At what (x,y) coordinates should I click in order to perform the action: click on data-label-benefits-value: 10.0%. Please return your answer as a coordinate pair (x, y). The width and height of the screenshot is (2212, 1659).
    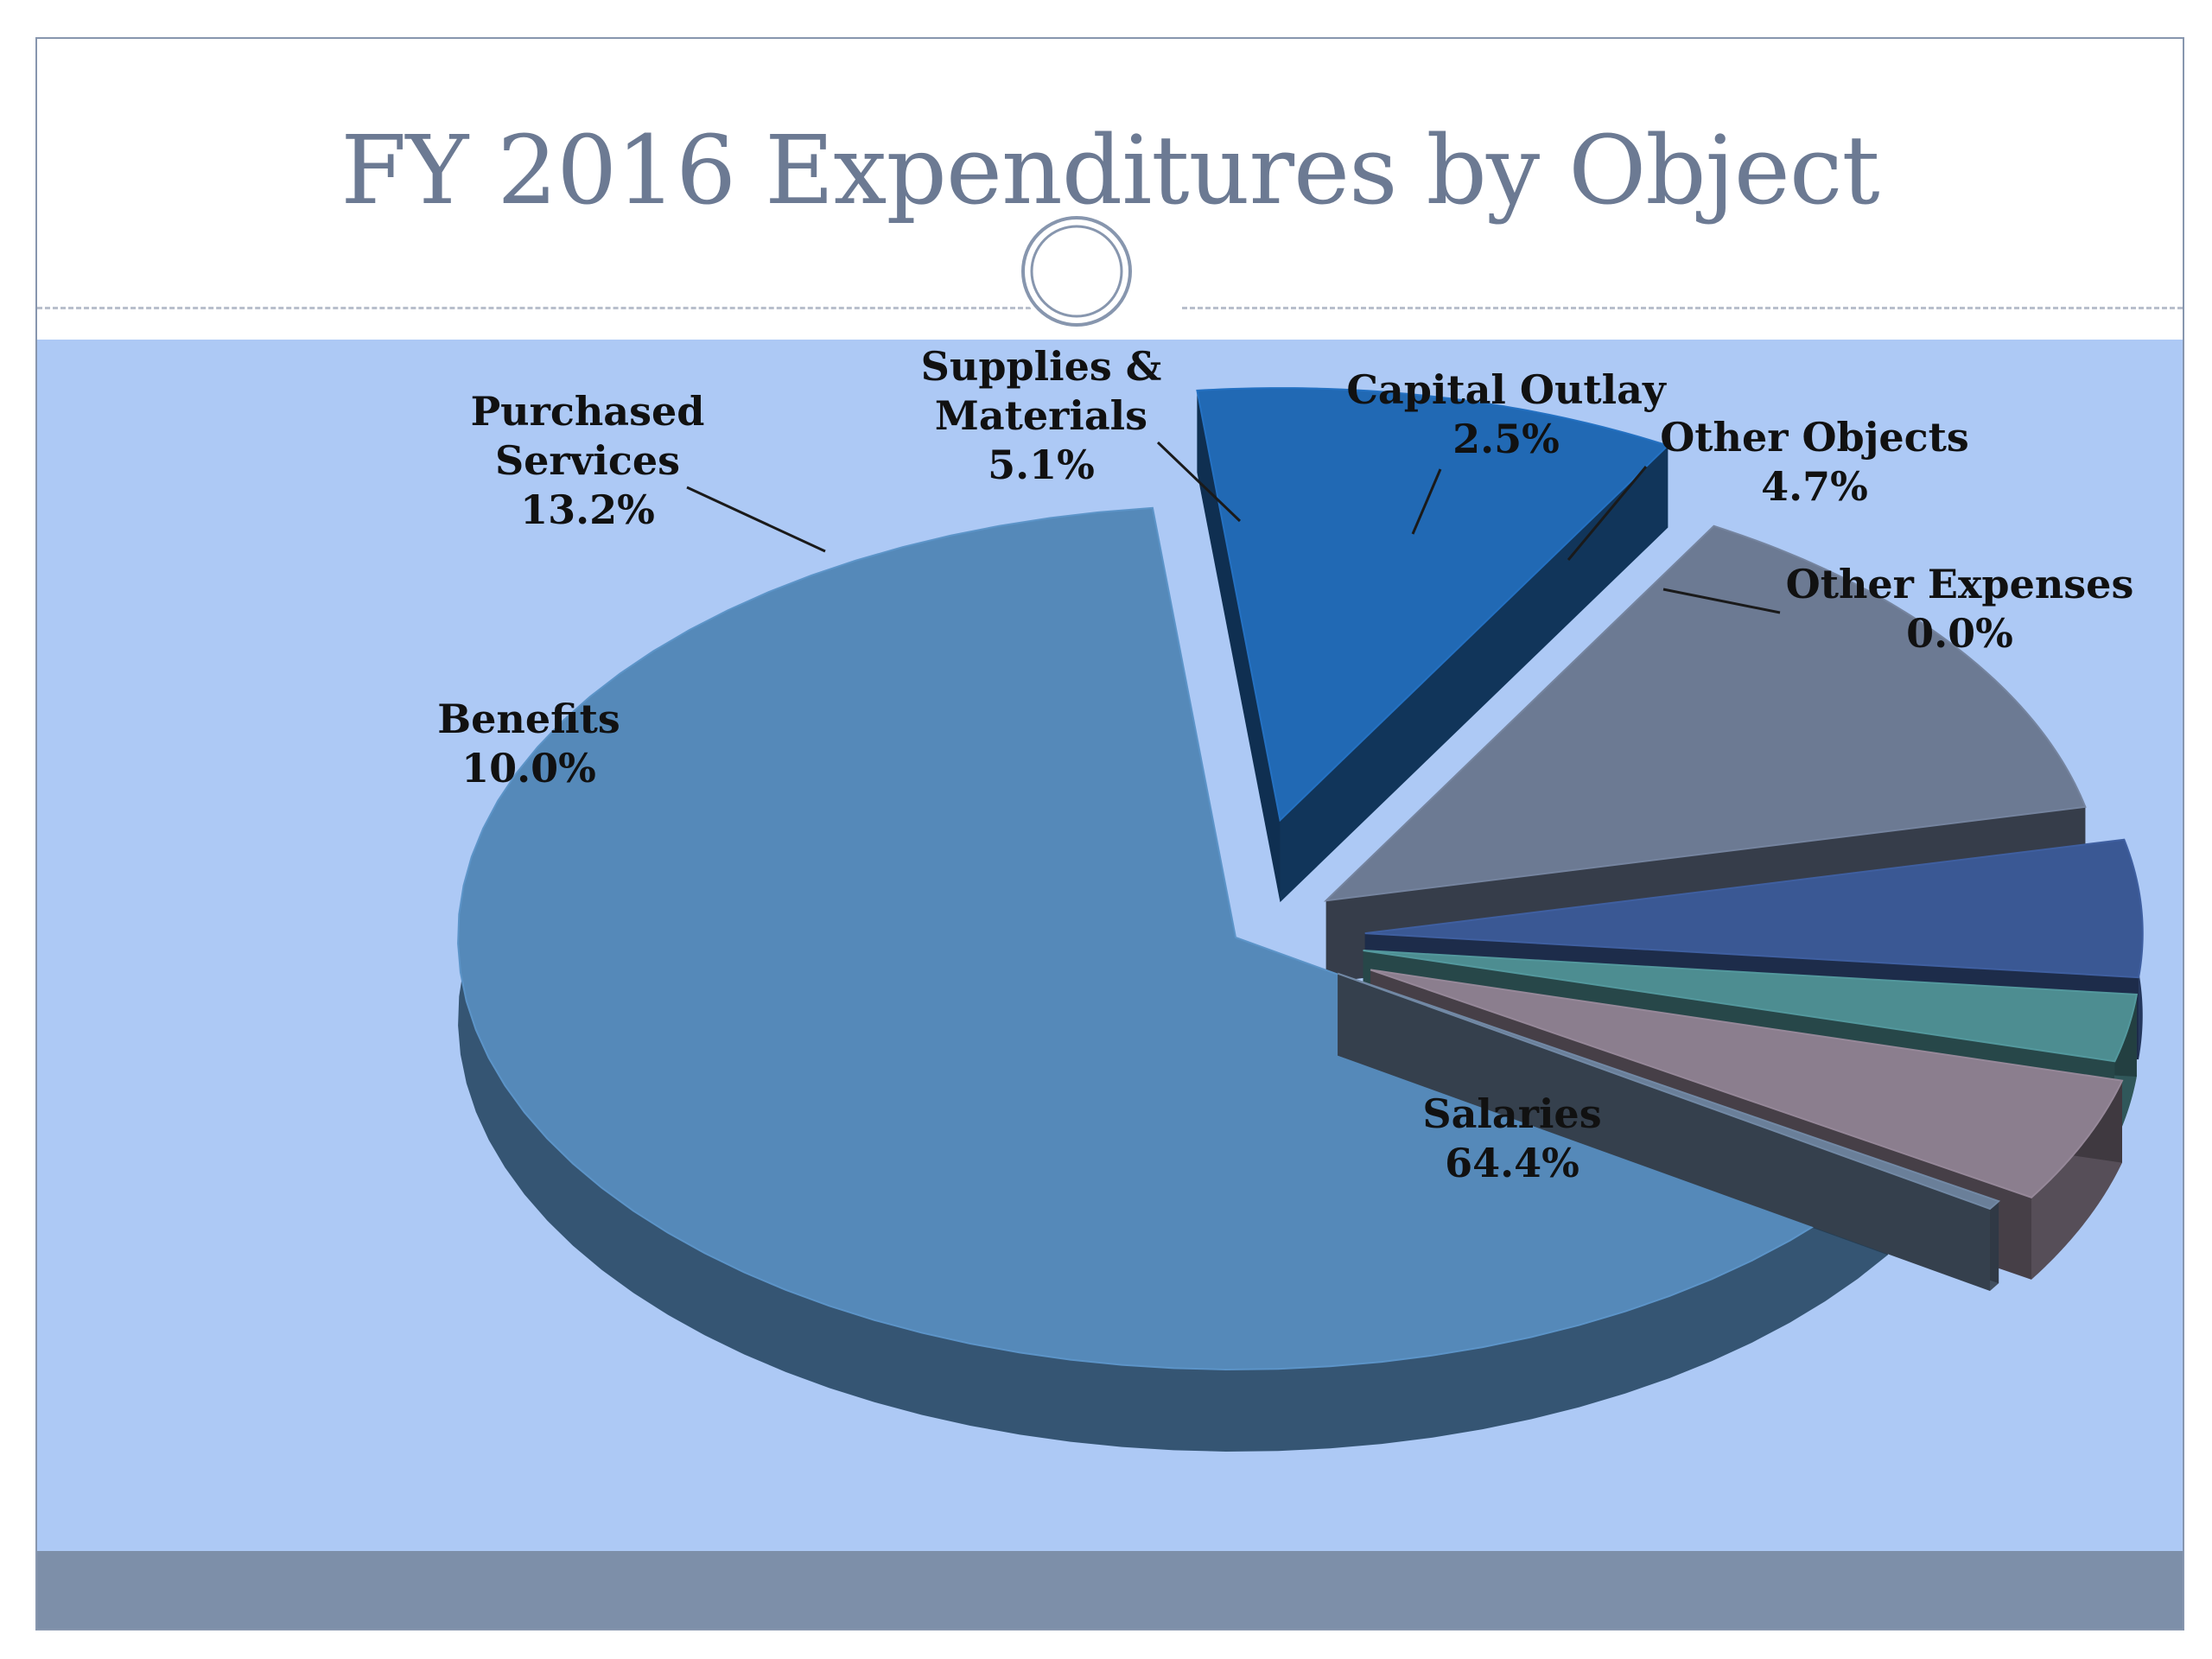
    Looking at the image, I should click on (528, 768).